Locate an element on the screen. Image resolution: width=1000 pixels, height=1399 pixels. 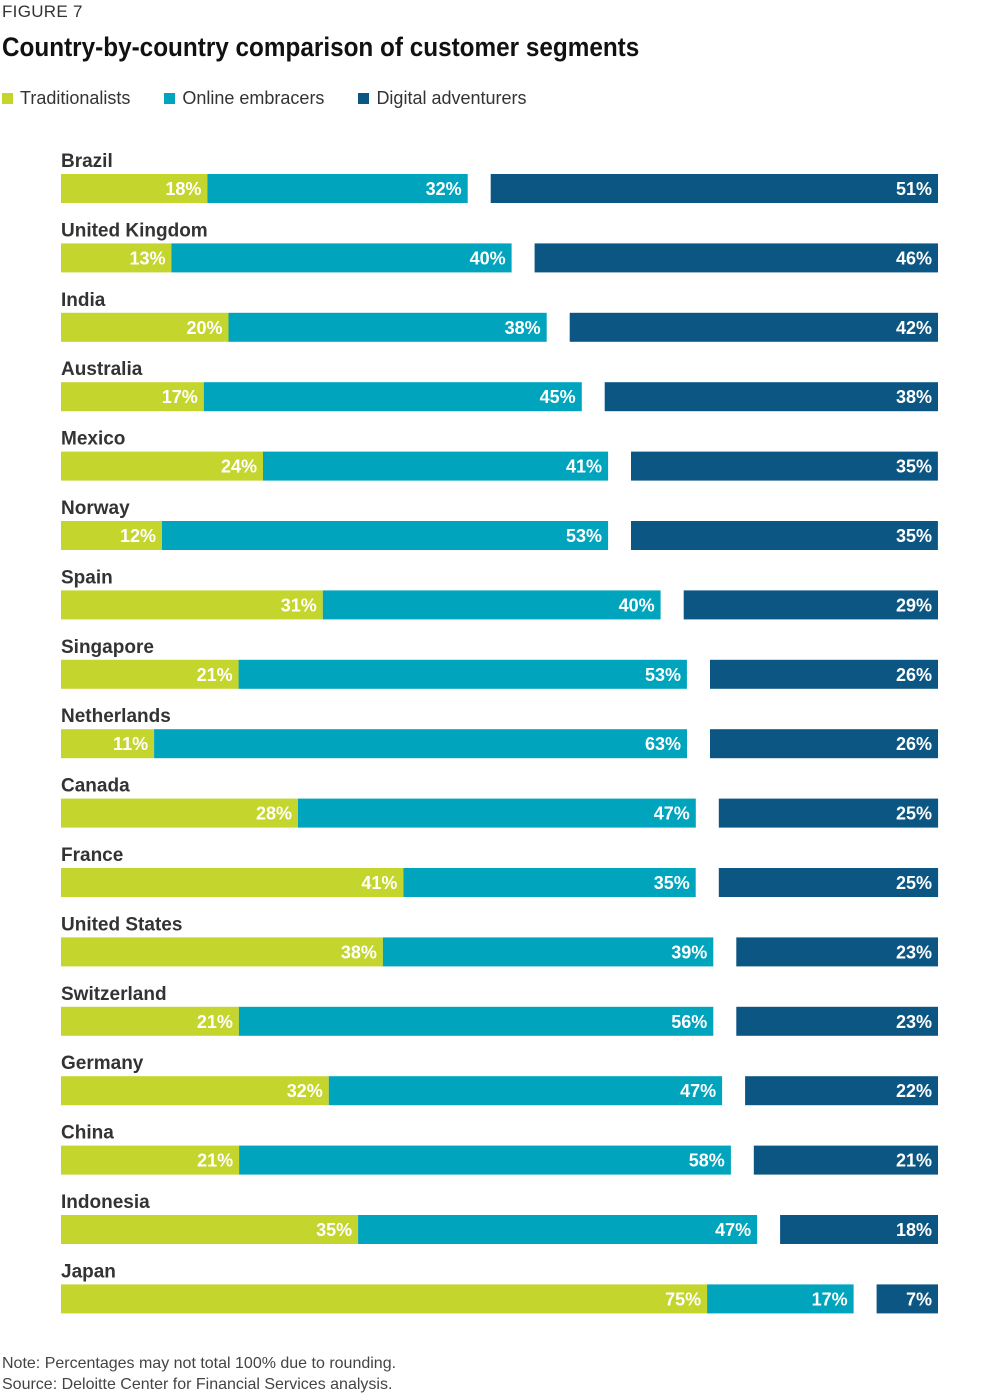
bar-japan-digital-adventurers is located at coordinates (907, 1299).